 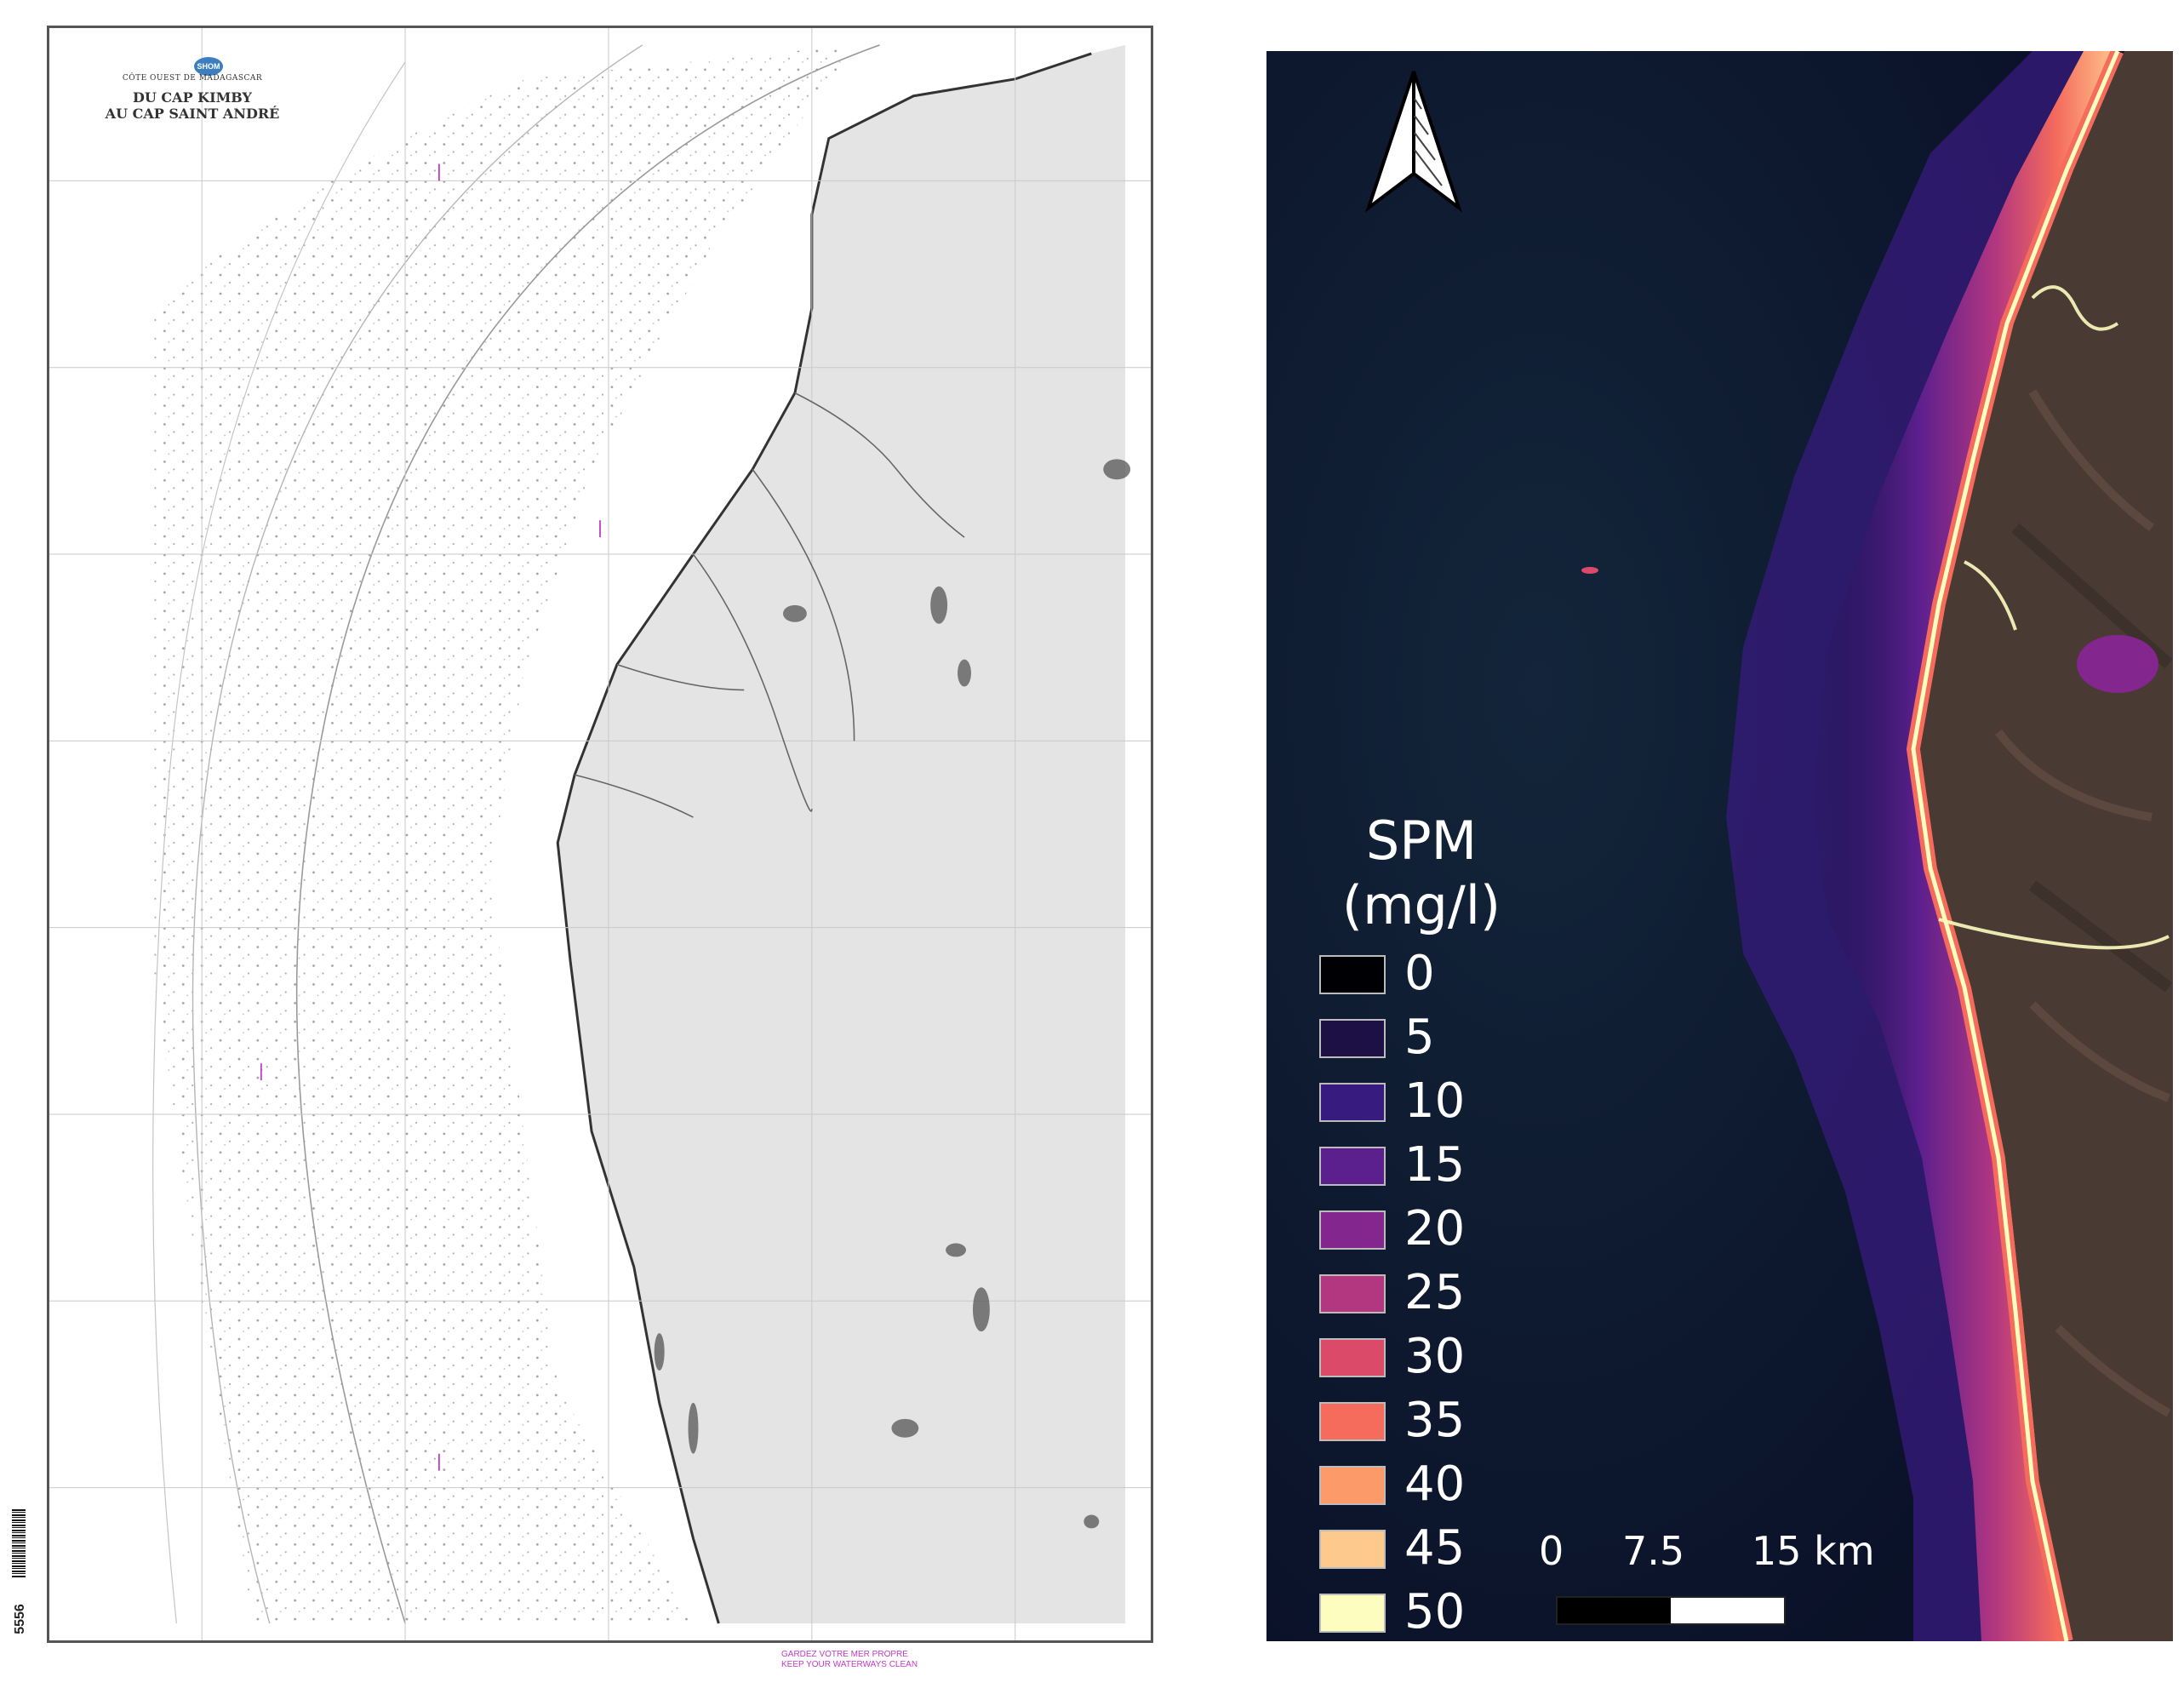 I want to click on legend-label: 15, so click(x=1435, y=1165).